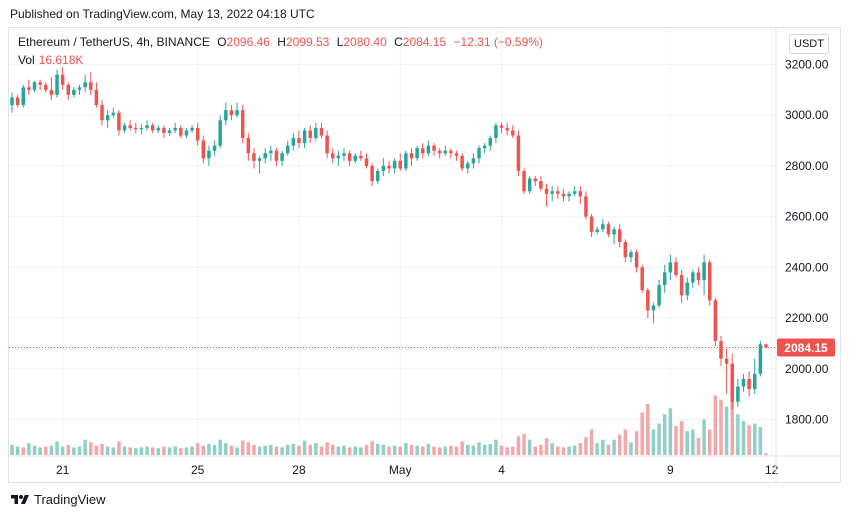  What do you see at coordinates (807, 115) in the screenshot?
I see `y-tick-label: 3000.00` at bounding box center [807, 115].